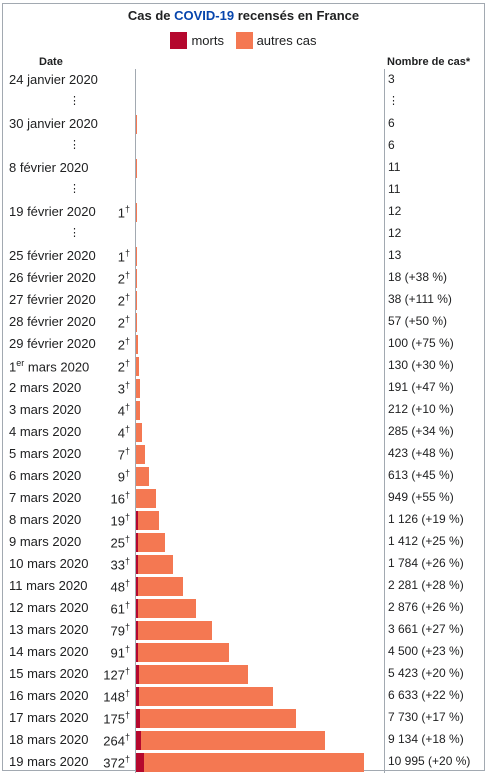 The width and height of the screenshot is (487, 773). I want to click on chart-row: 10 mars 2020 33† 1 784 (+26 %), so click(243, 564).